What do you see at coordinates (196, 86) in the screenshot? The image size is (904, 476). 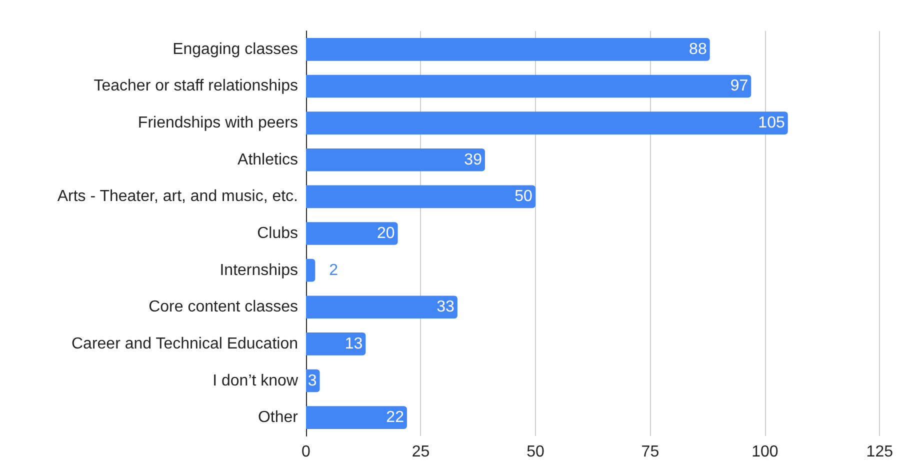 I see `y-tick-label: Teacher or staff relationships` at bounding box center [196, 86].